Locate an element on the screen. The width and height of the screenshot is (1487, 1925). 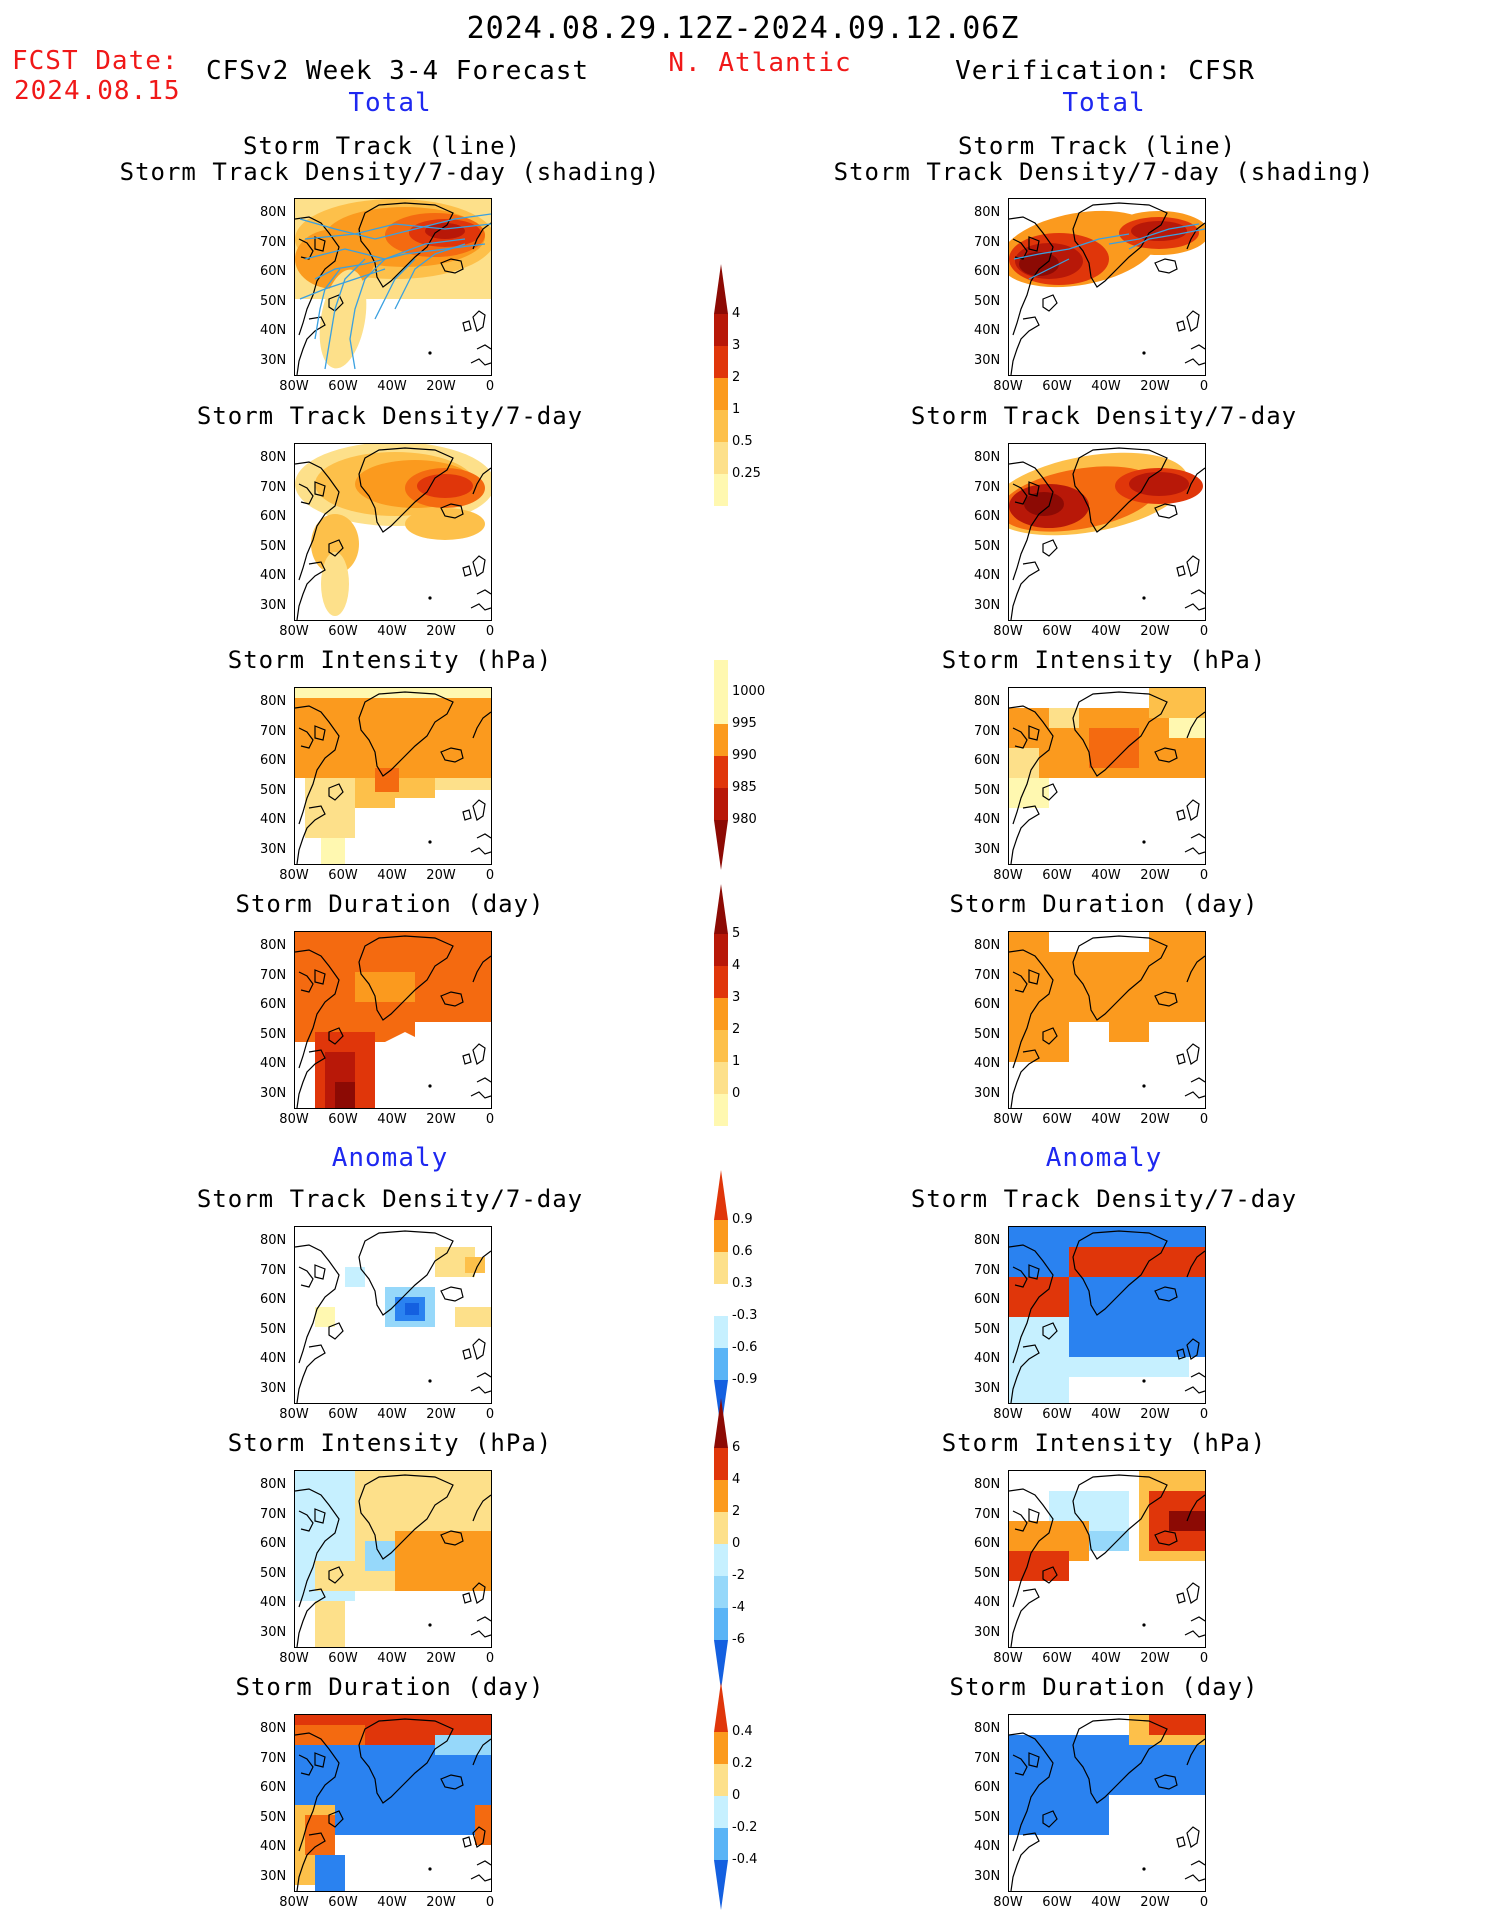
map-intensity-anom-cfsr is located at coordinates (1107, 1559).